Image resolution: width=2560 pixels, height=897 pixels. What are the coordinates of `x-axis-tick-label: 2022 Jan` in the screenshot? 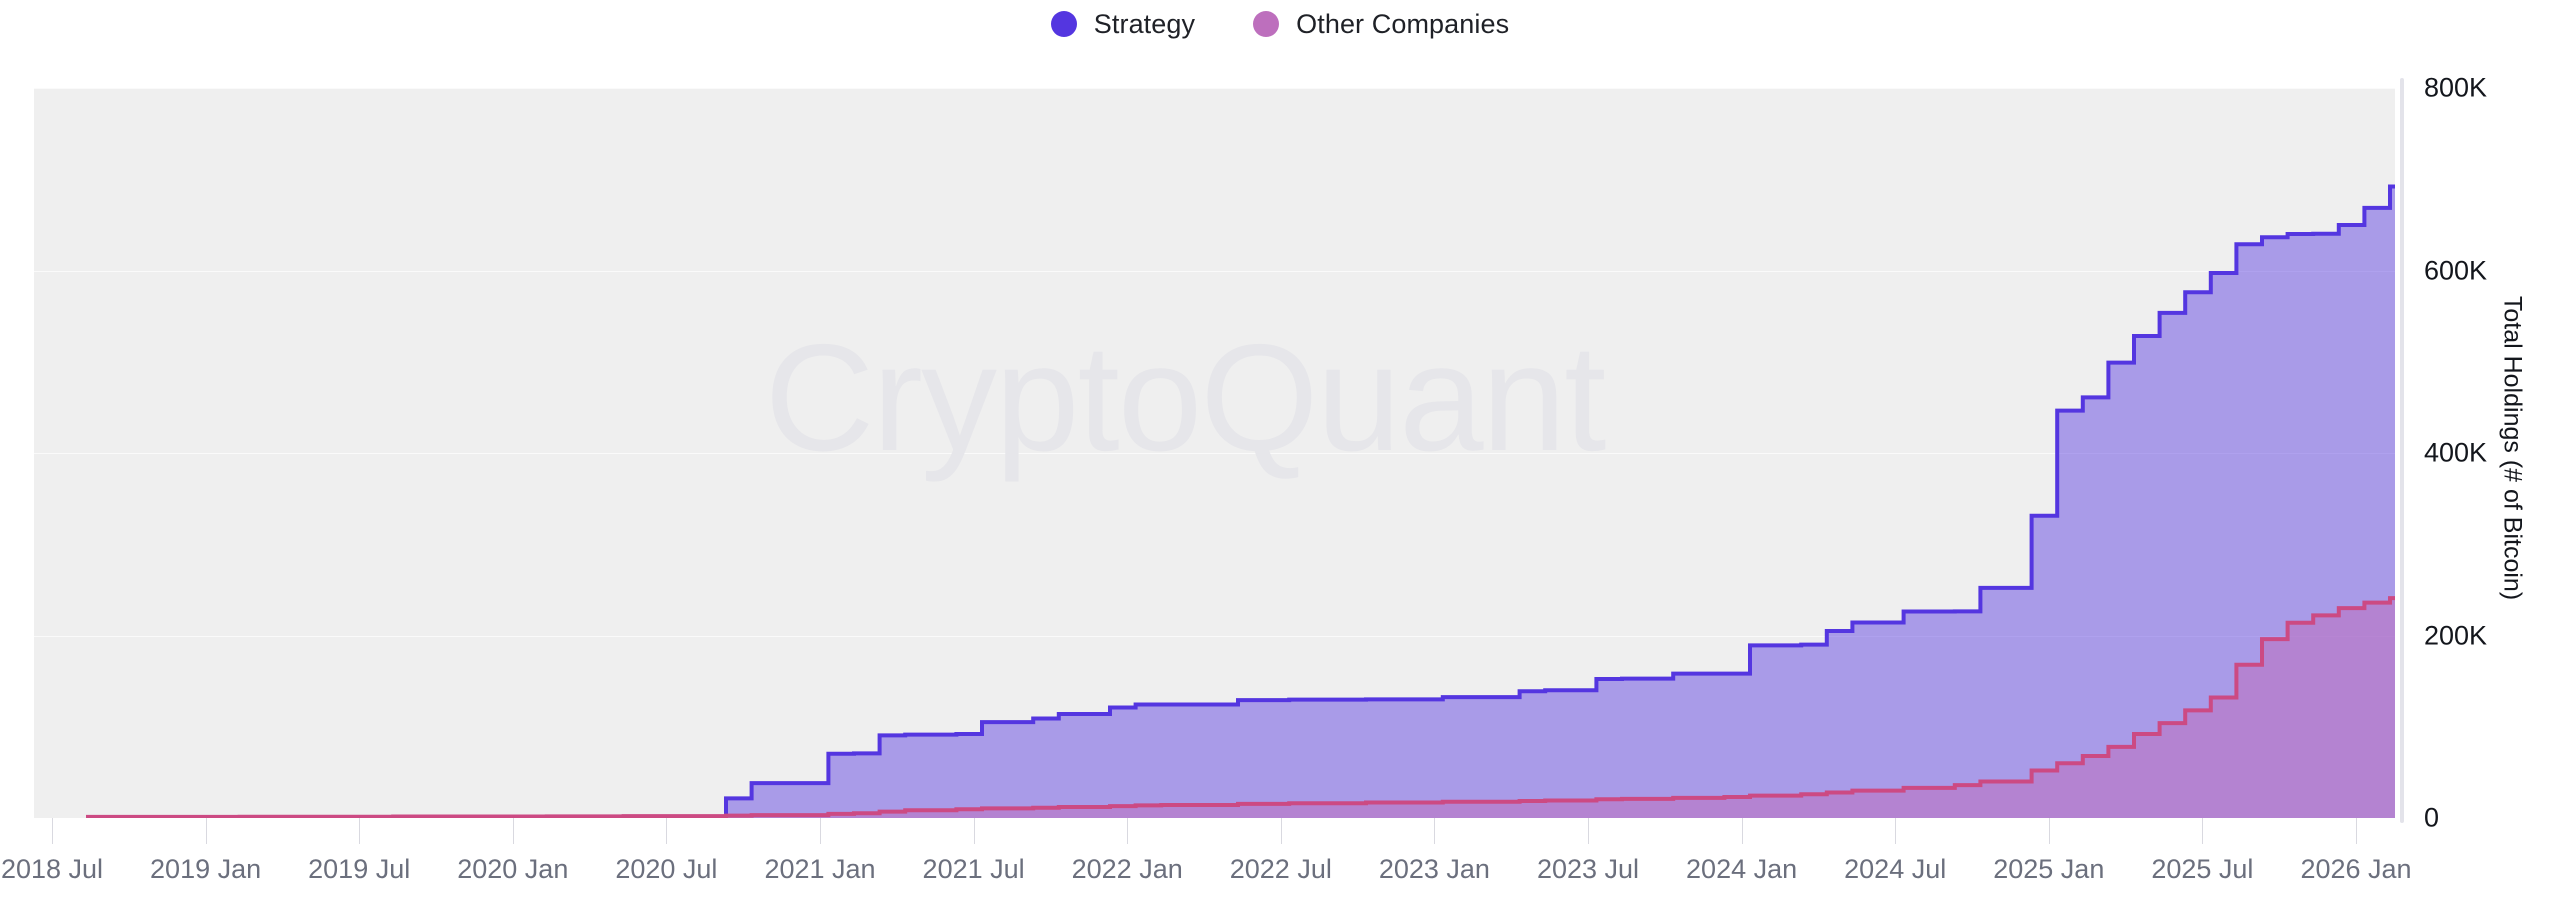 It's located at (1127, 869).